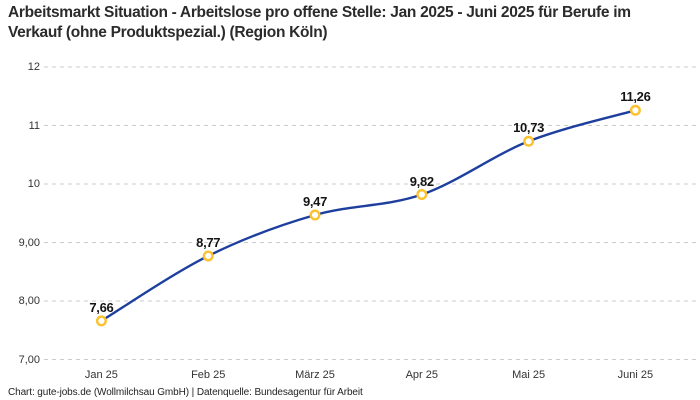  Describe the element at coordinates (208, 242) in the screenshot. I see `data-point-label: 8,77` at that location.